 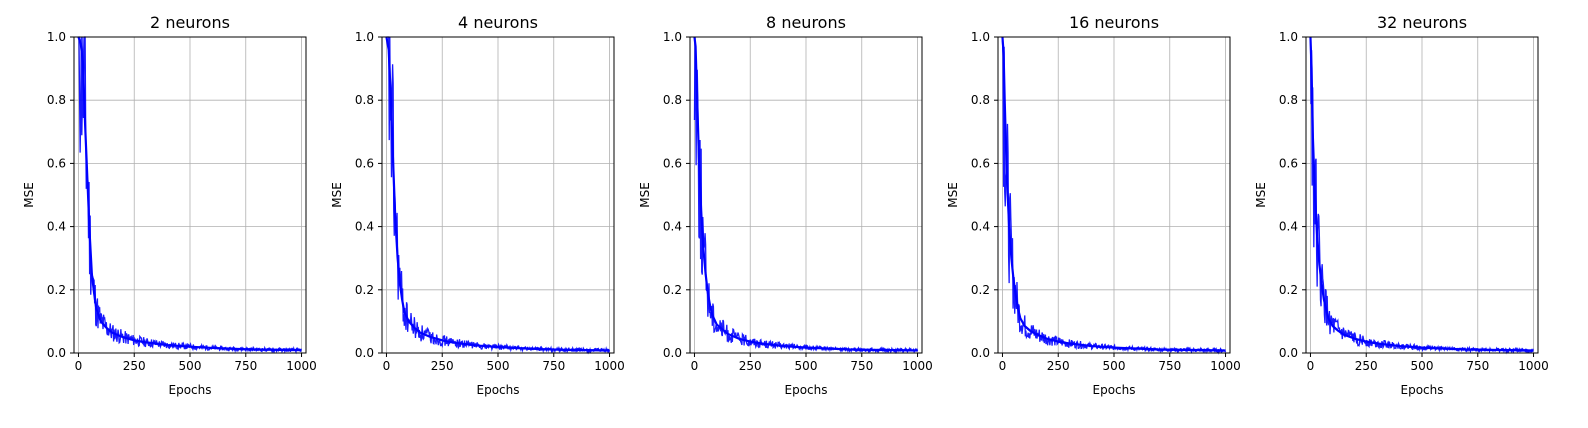 What do you see at coordinates (1422, 22) in the screenshot?
I see `subplot-title: 32 neurons` at bounding box center [1422, 22].